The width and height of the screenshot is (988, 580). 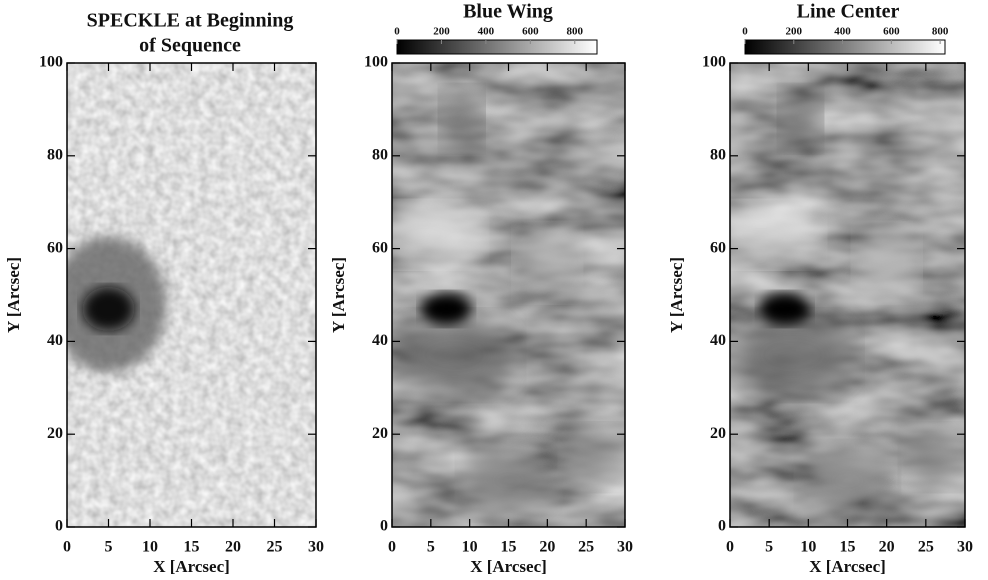 I want to click on chart-title: Line Center, so click(x=848, y=12).